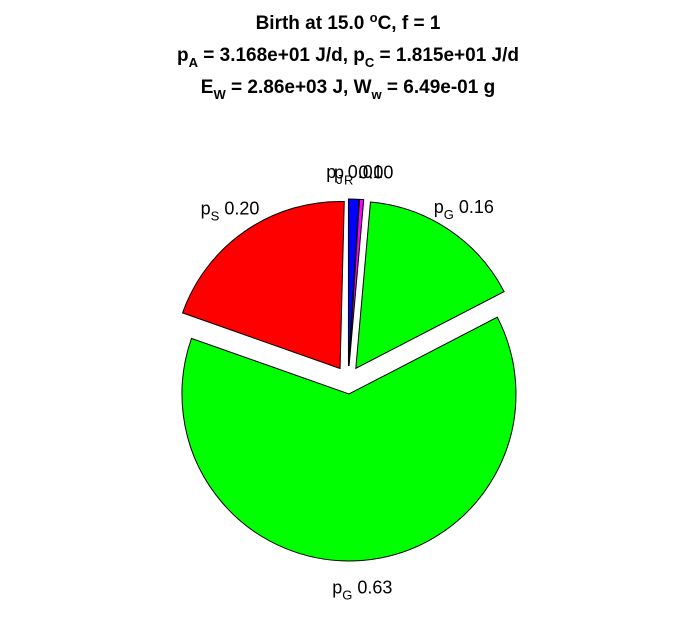 Image resolution: width=696 pixels, height=618 pixels. I want to click on pie-label-1: pR 0.00, so click(363, 175).